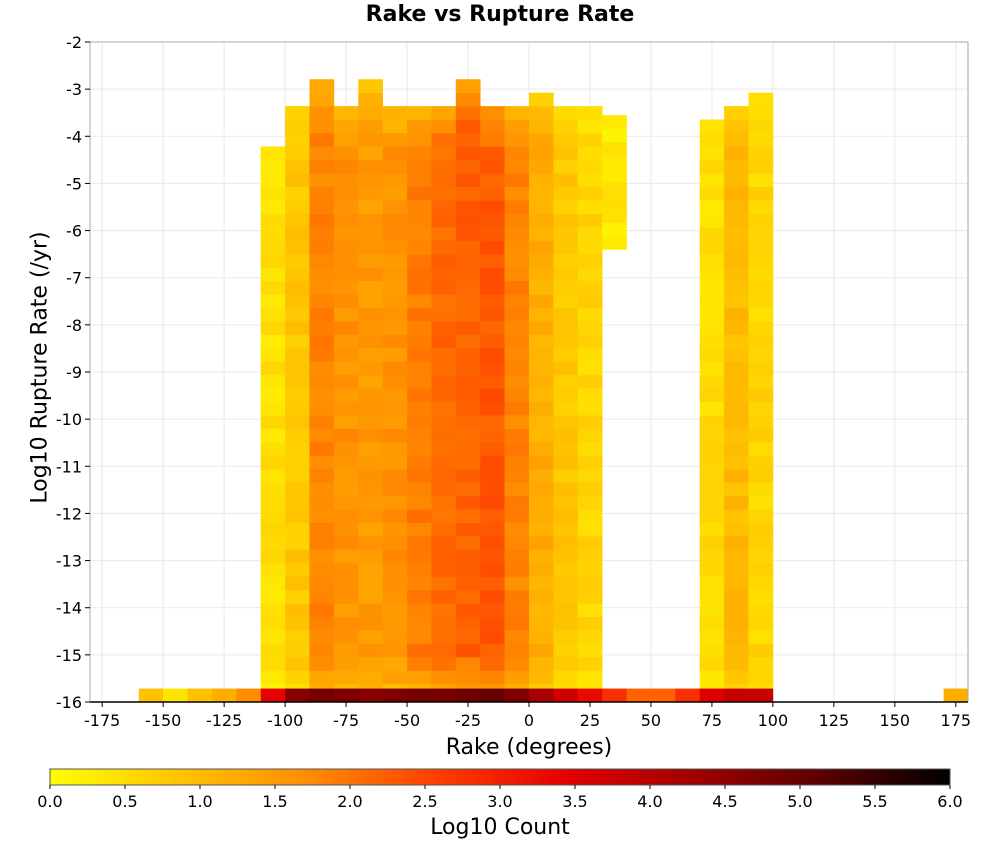 This screenshot has width=1000, height=850. Describe the element at coordinates (724, 801) in the screenshot. I see `colorbar-tick-label: 4.5` at that location.